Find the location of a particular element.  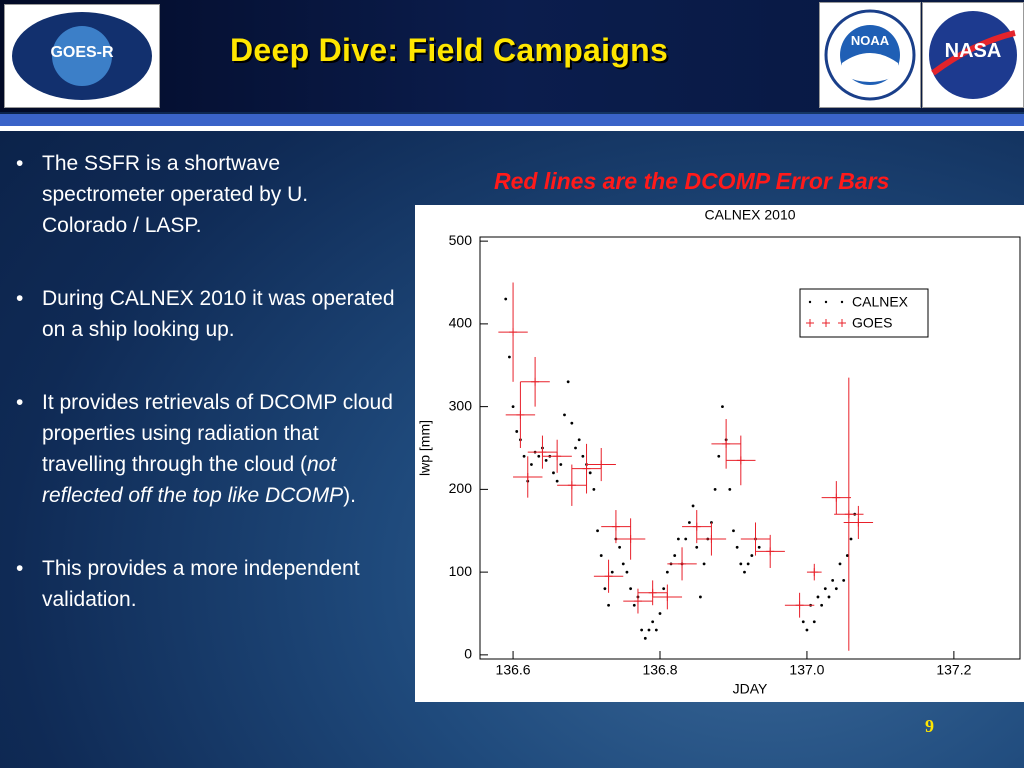

logo-text: NOAA is located at coordinates (870, 40).